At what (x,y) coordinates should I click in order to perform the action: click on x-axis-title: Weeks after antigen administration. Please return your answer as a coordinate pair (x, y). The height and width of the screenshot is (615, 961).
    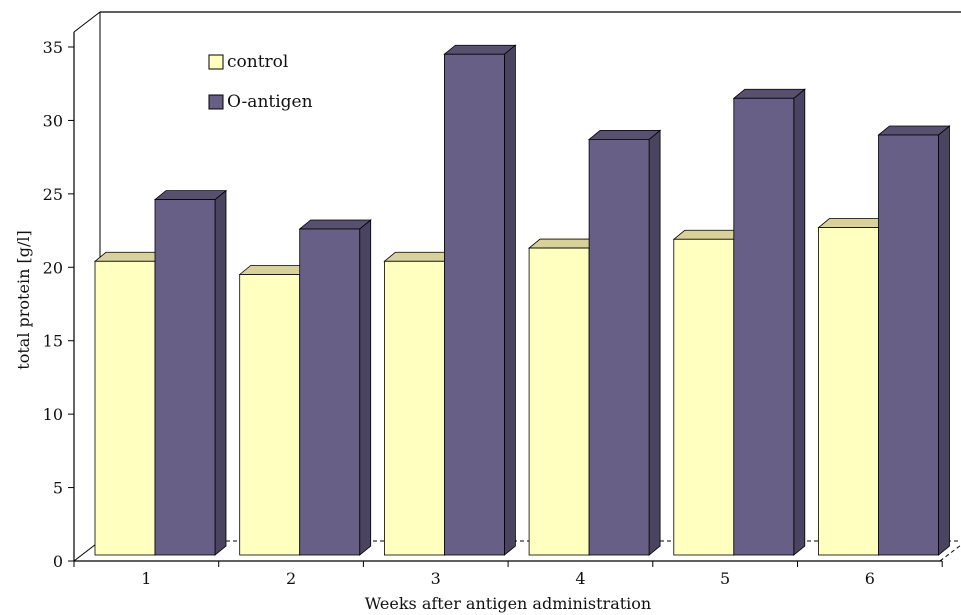
    Looking at the image, I should click on (508, 603).